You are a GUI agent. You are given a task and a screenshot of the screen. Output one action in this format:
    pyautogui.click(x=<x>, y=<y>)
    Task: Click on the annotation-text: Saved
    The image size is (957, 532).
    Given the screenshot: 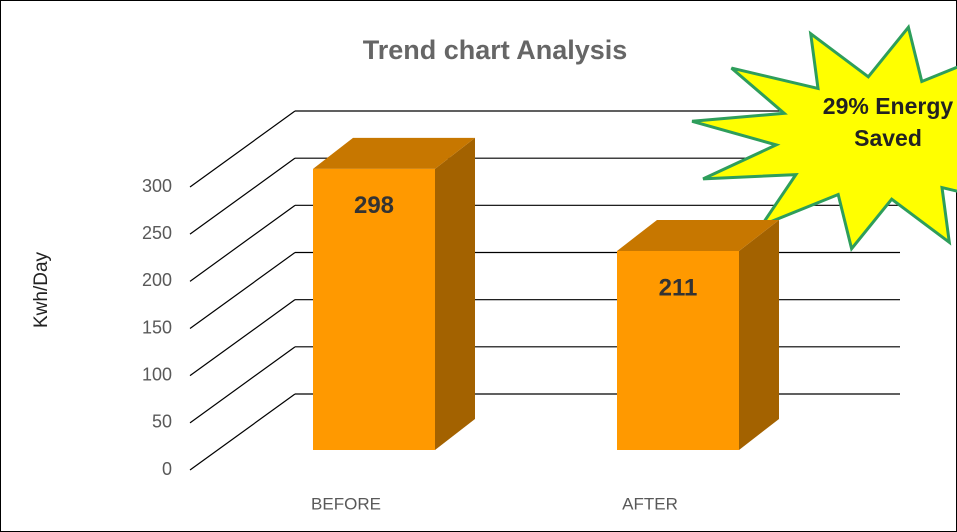 What is the action you would take?
    pyautogui.click(x=888, y=138)
    